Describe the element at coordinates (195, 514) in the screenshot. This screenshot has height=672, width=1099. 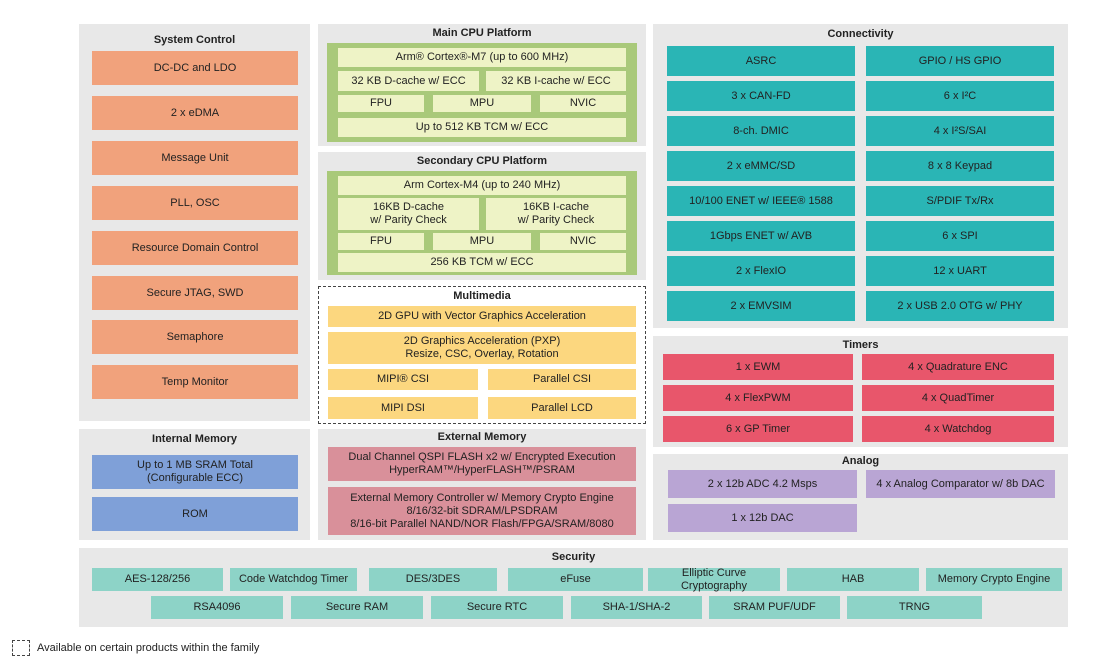
I see `block: ROM` at that location.